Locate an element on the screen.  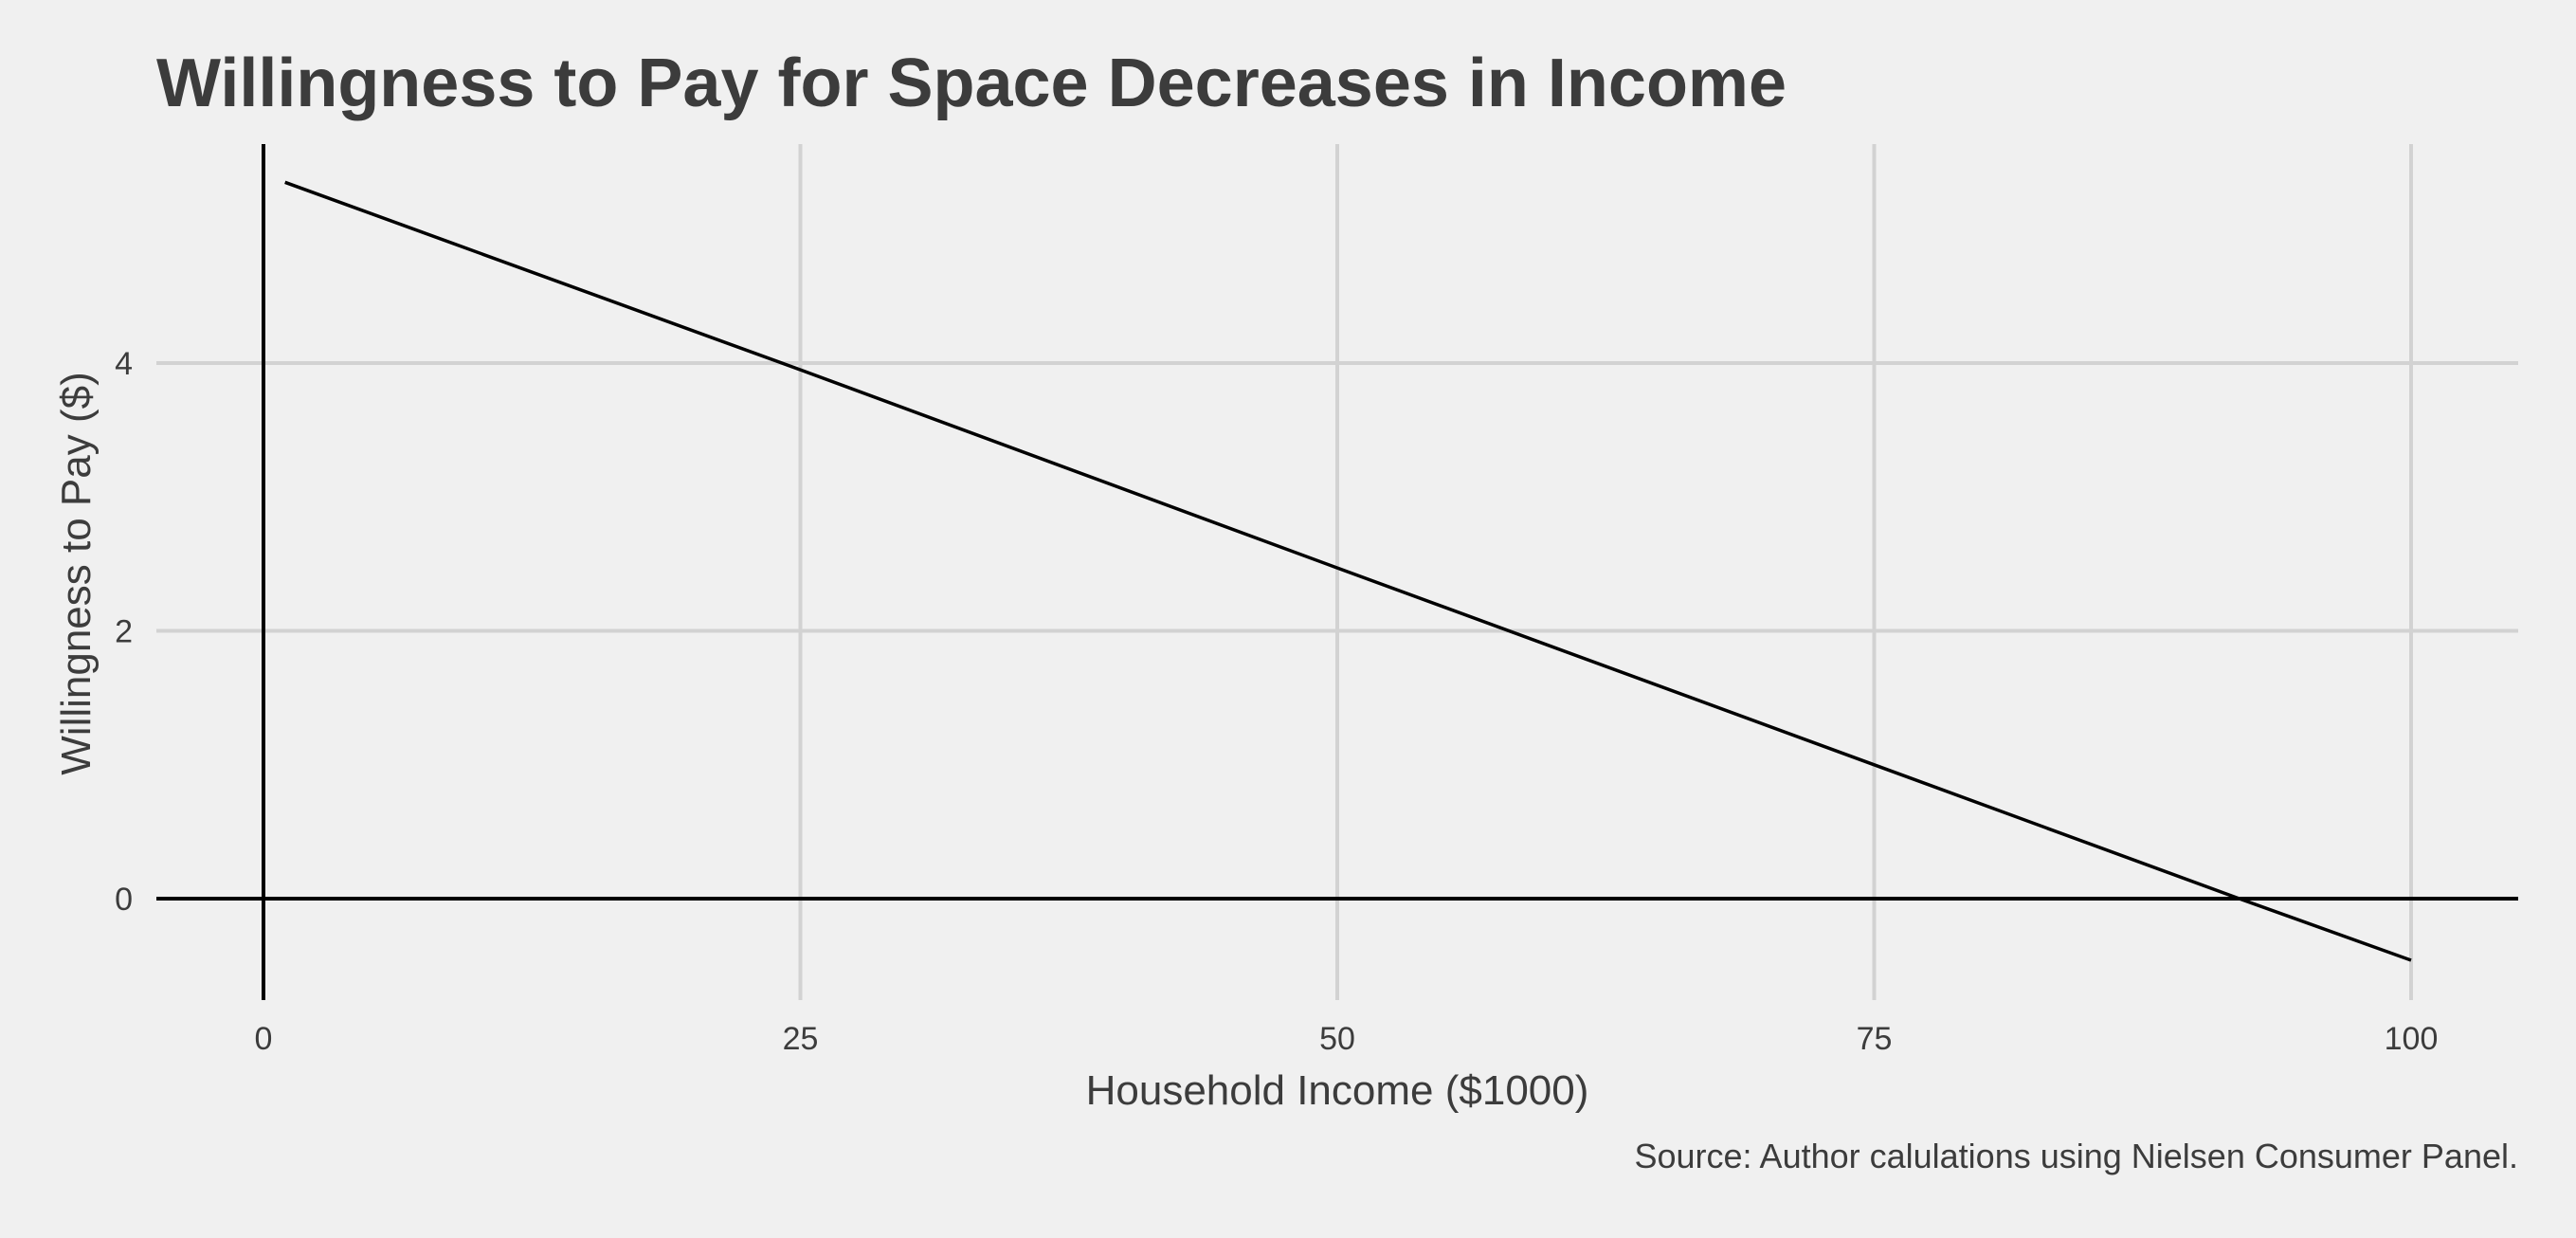
x-tick-label-75: 75 is located at coordinates (1875, 1039).